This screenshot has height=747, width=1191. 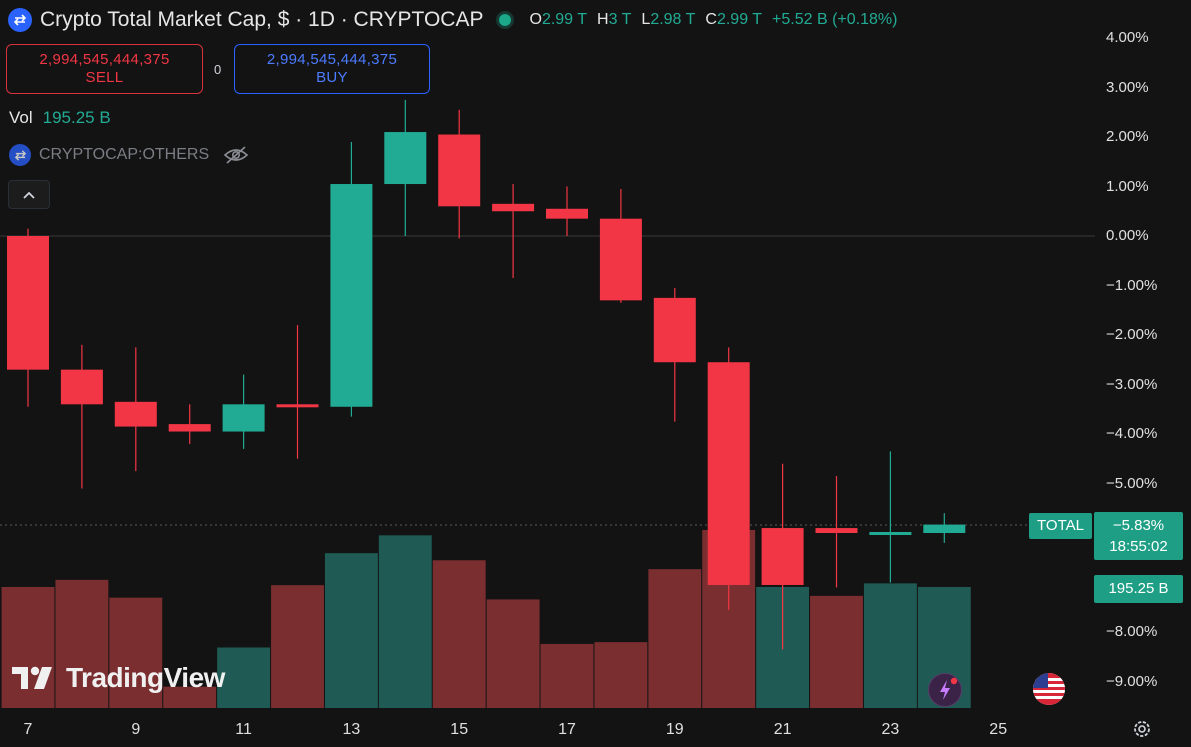 I want to click on price-change: +5.52 B (+0.18%), so click(x=835, y=19).